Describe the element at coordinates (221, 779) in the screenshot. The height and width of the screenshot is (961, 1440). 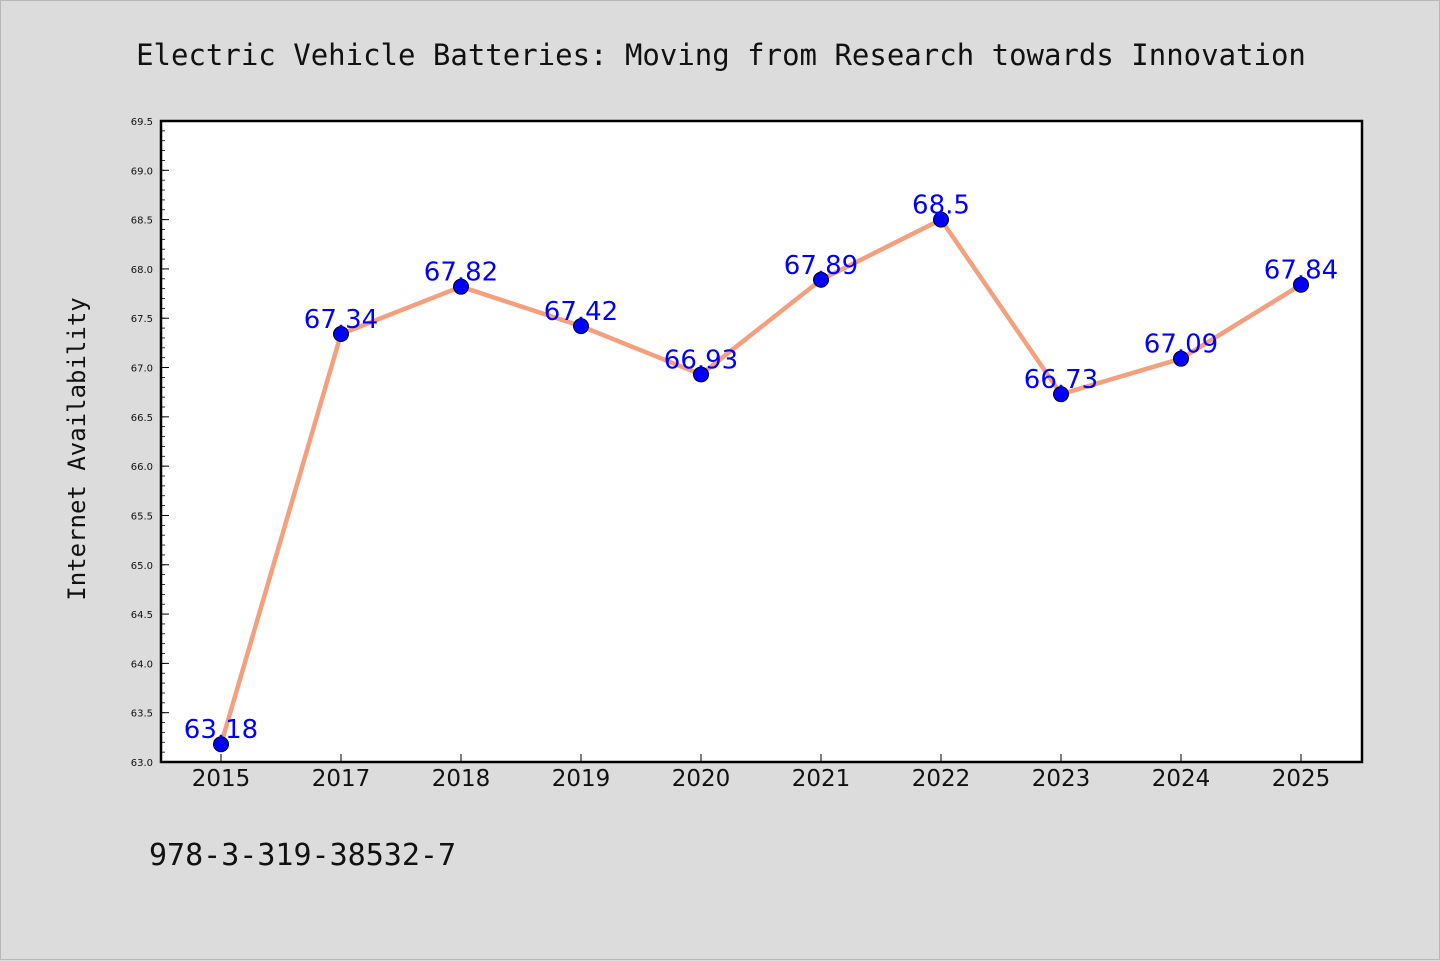
I see `x-tick-label: 2015` at that location.